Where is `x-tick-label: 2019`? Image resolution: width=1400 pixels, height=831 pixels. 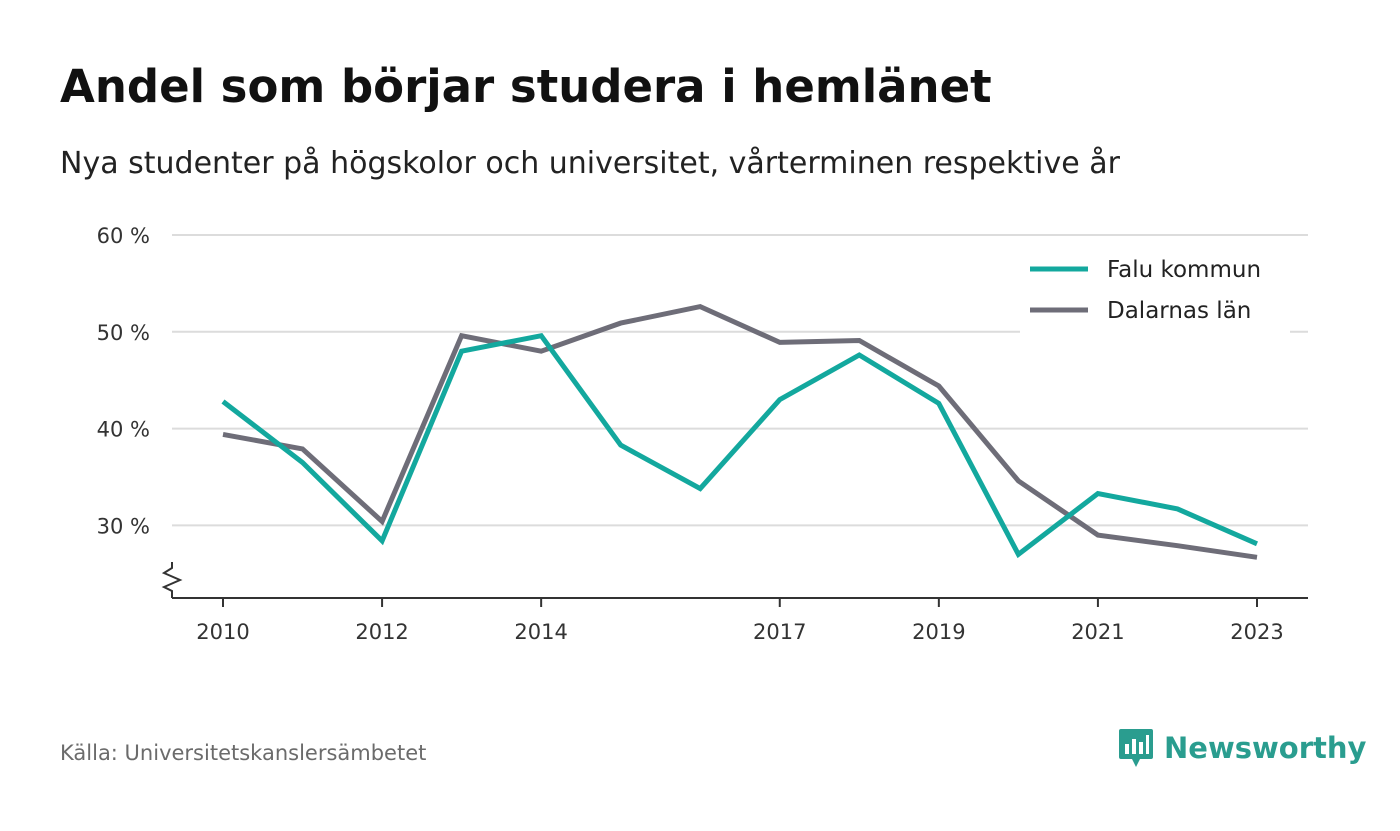 x-tick-label: 2019 is located at coordinates (938, 632).